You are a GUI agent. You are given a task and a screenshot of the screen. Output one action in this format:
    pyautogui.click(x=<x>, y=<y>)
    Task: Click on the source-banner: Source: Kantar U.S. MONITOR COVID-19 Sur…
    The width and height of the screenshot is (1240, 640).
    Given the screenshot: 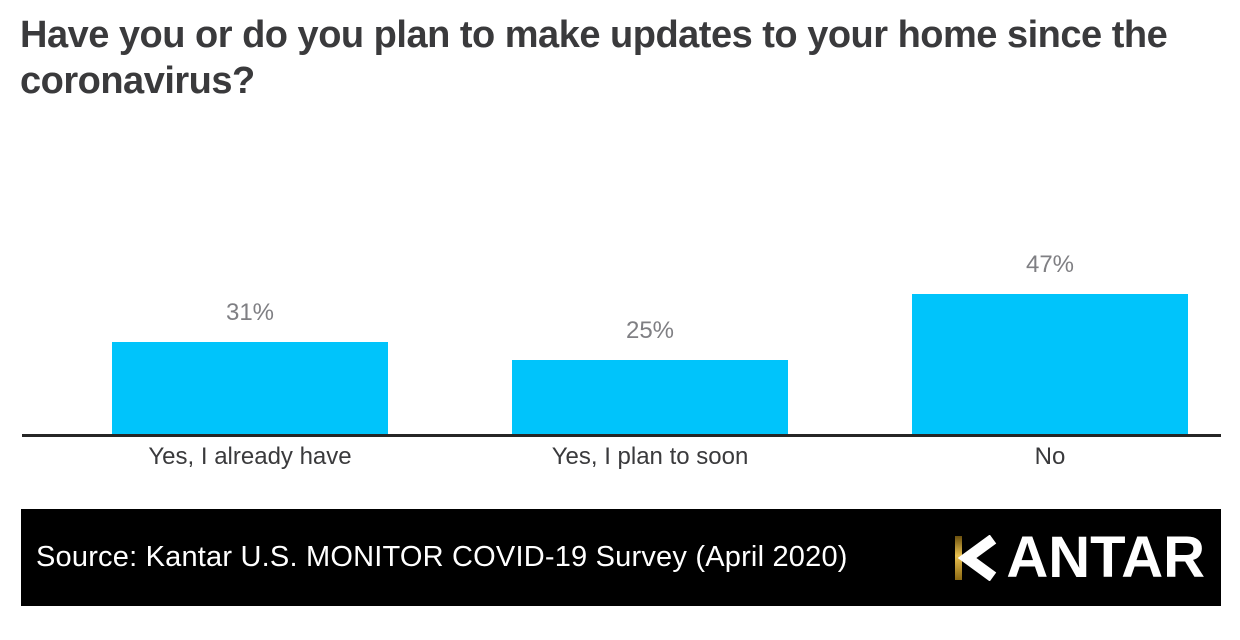 What is the action you would take?
    pyautogui.click(x=621, y=557)
    